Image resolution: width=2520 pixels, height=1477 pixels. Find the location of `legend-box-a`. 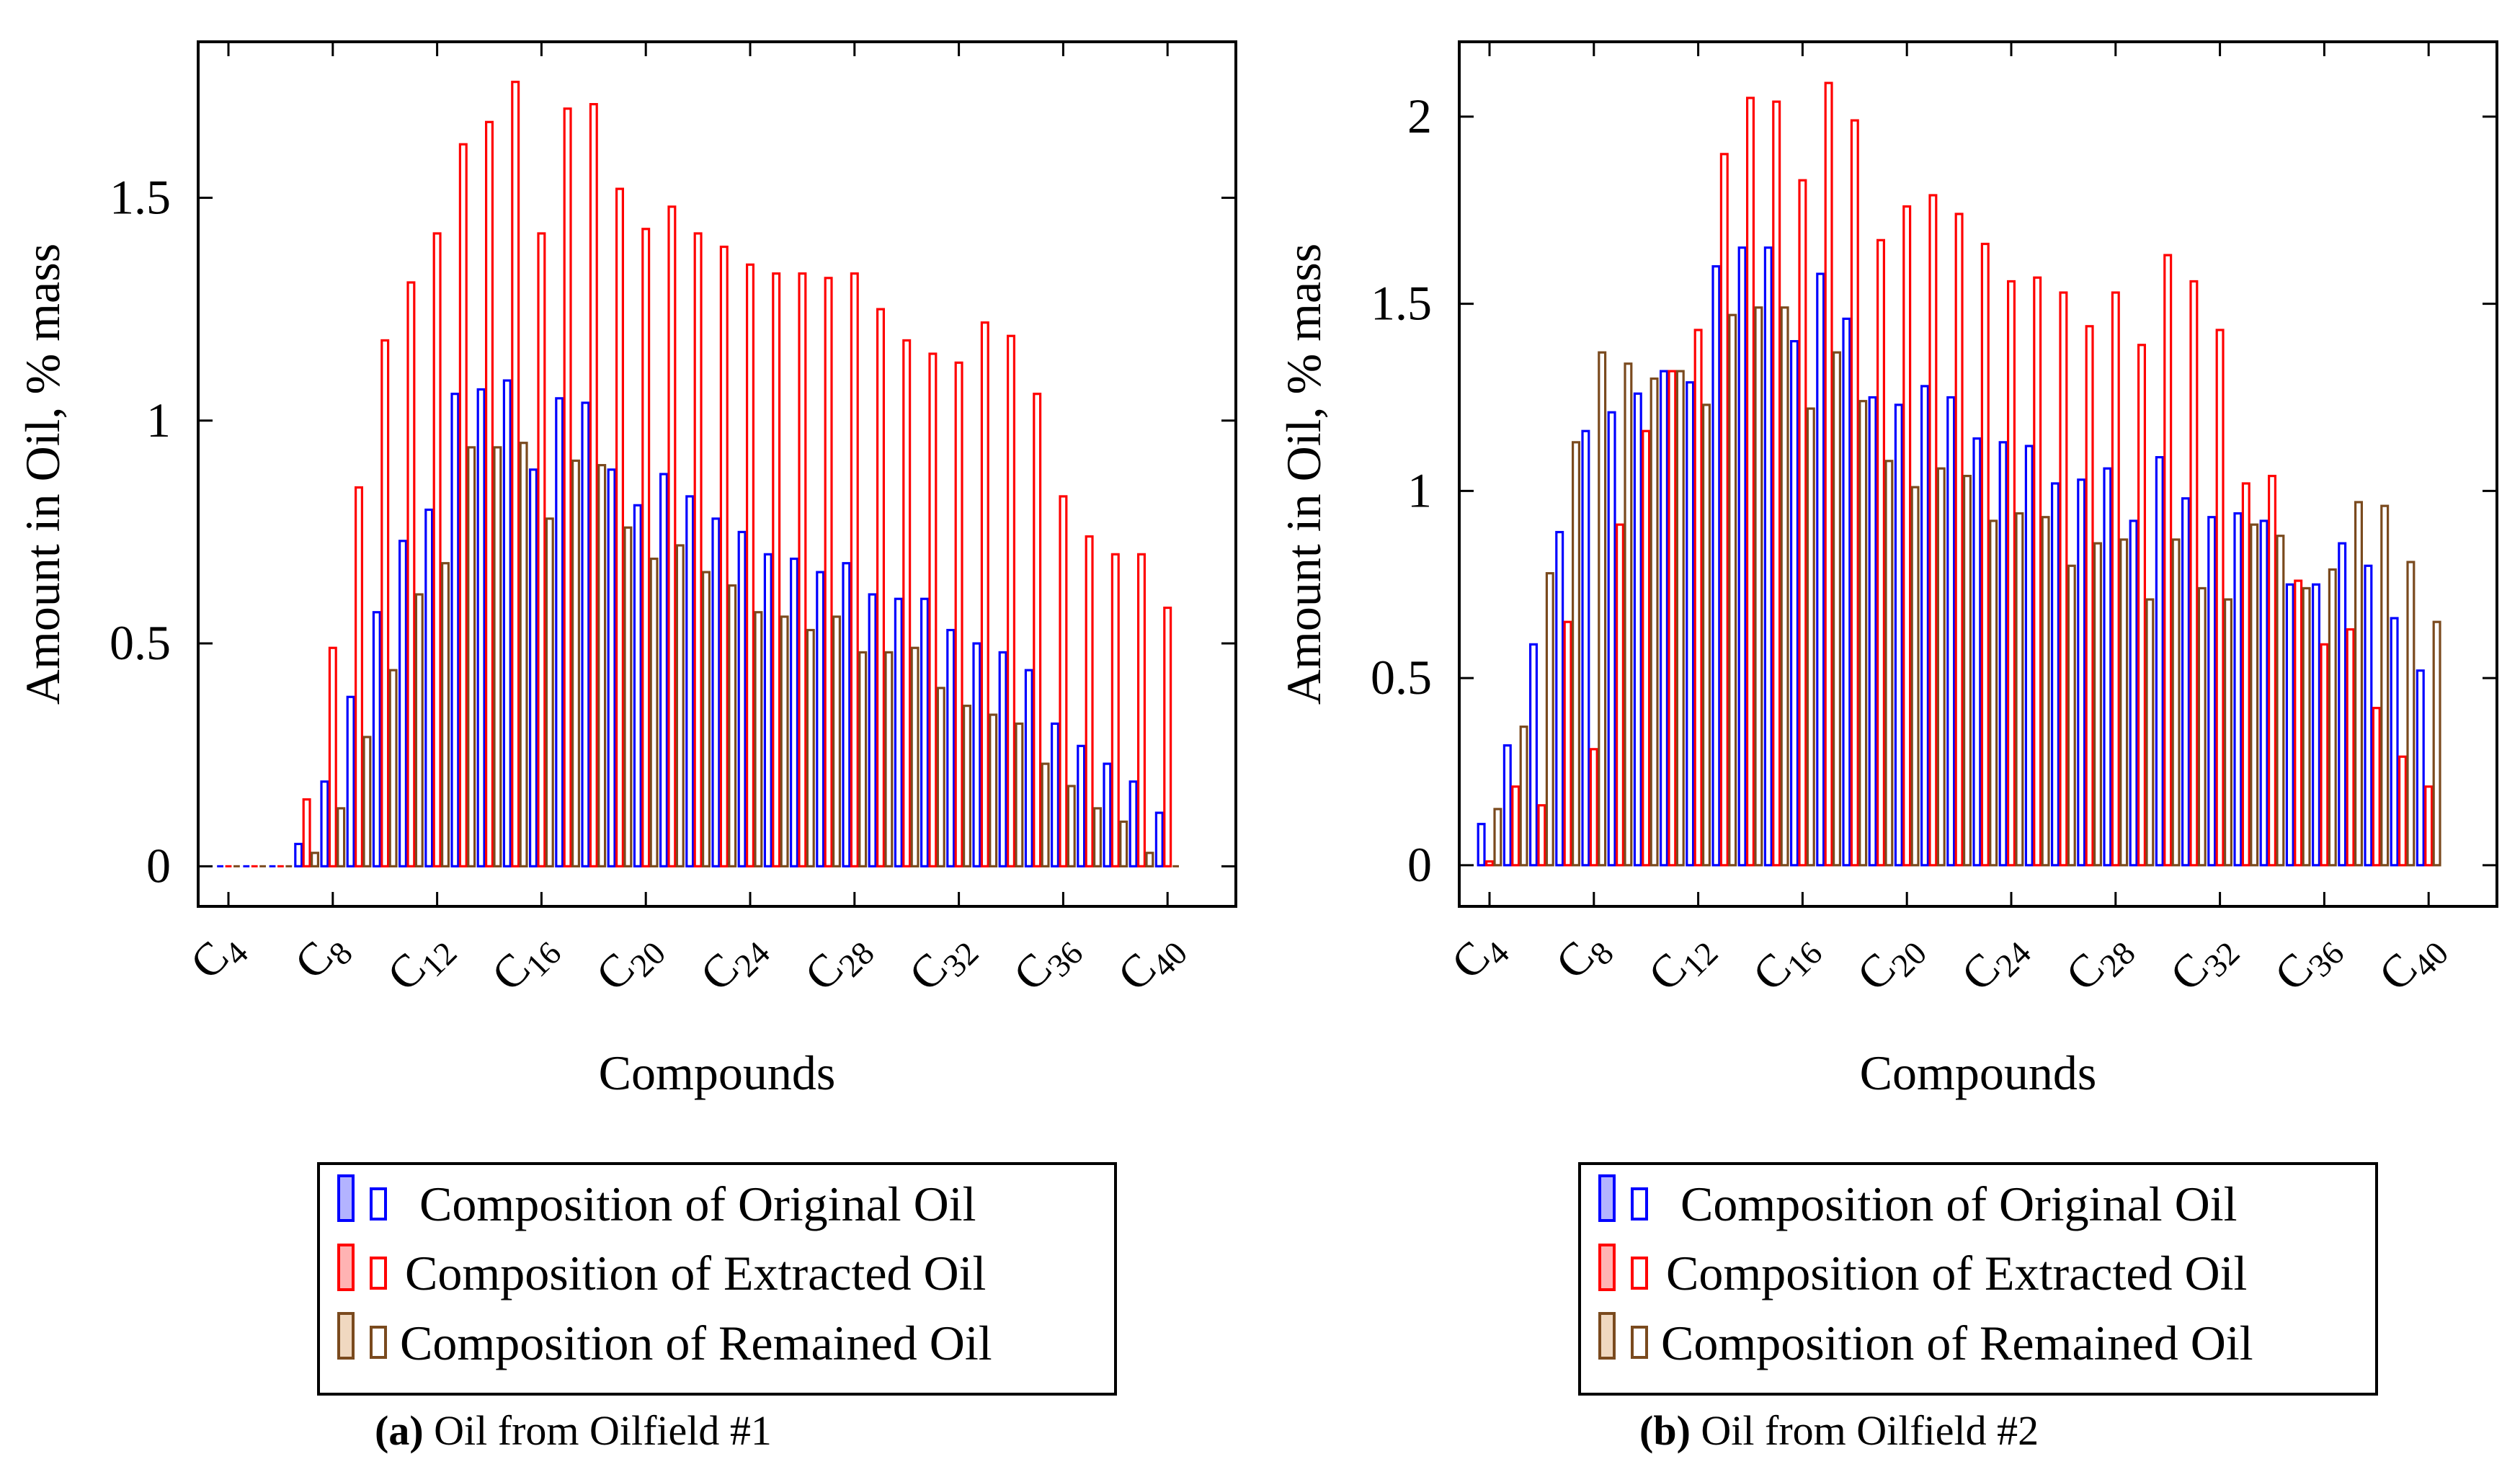

legend-box-a is located at coordinates (717, 1279).